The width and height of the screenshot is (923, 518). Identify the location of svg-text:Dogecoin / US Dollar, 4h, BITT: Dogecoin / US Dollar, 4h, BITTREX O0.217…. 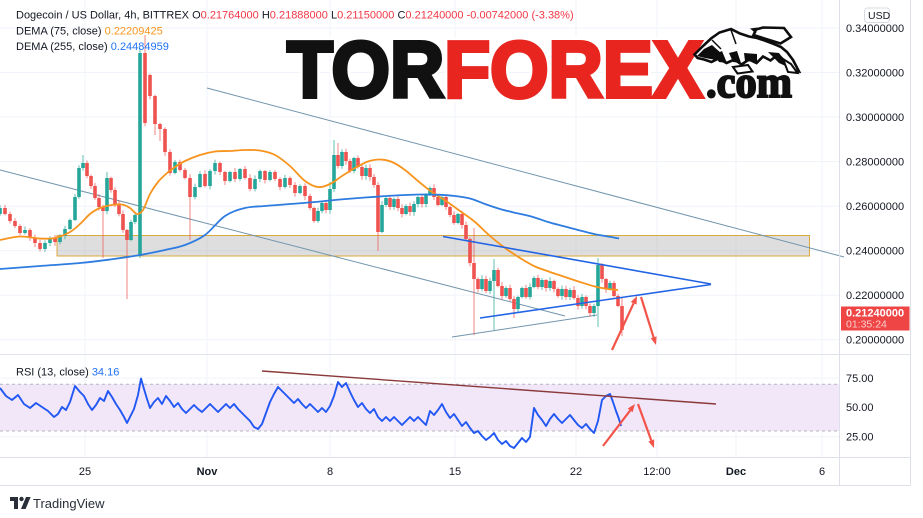
(295, 16).